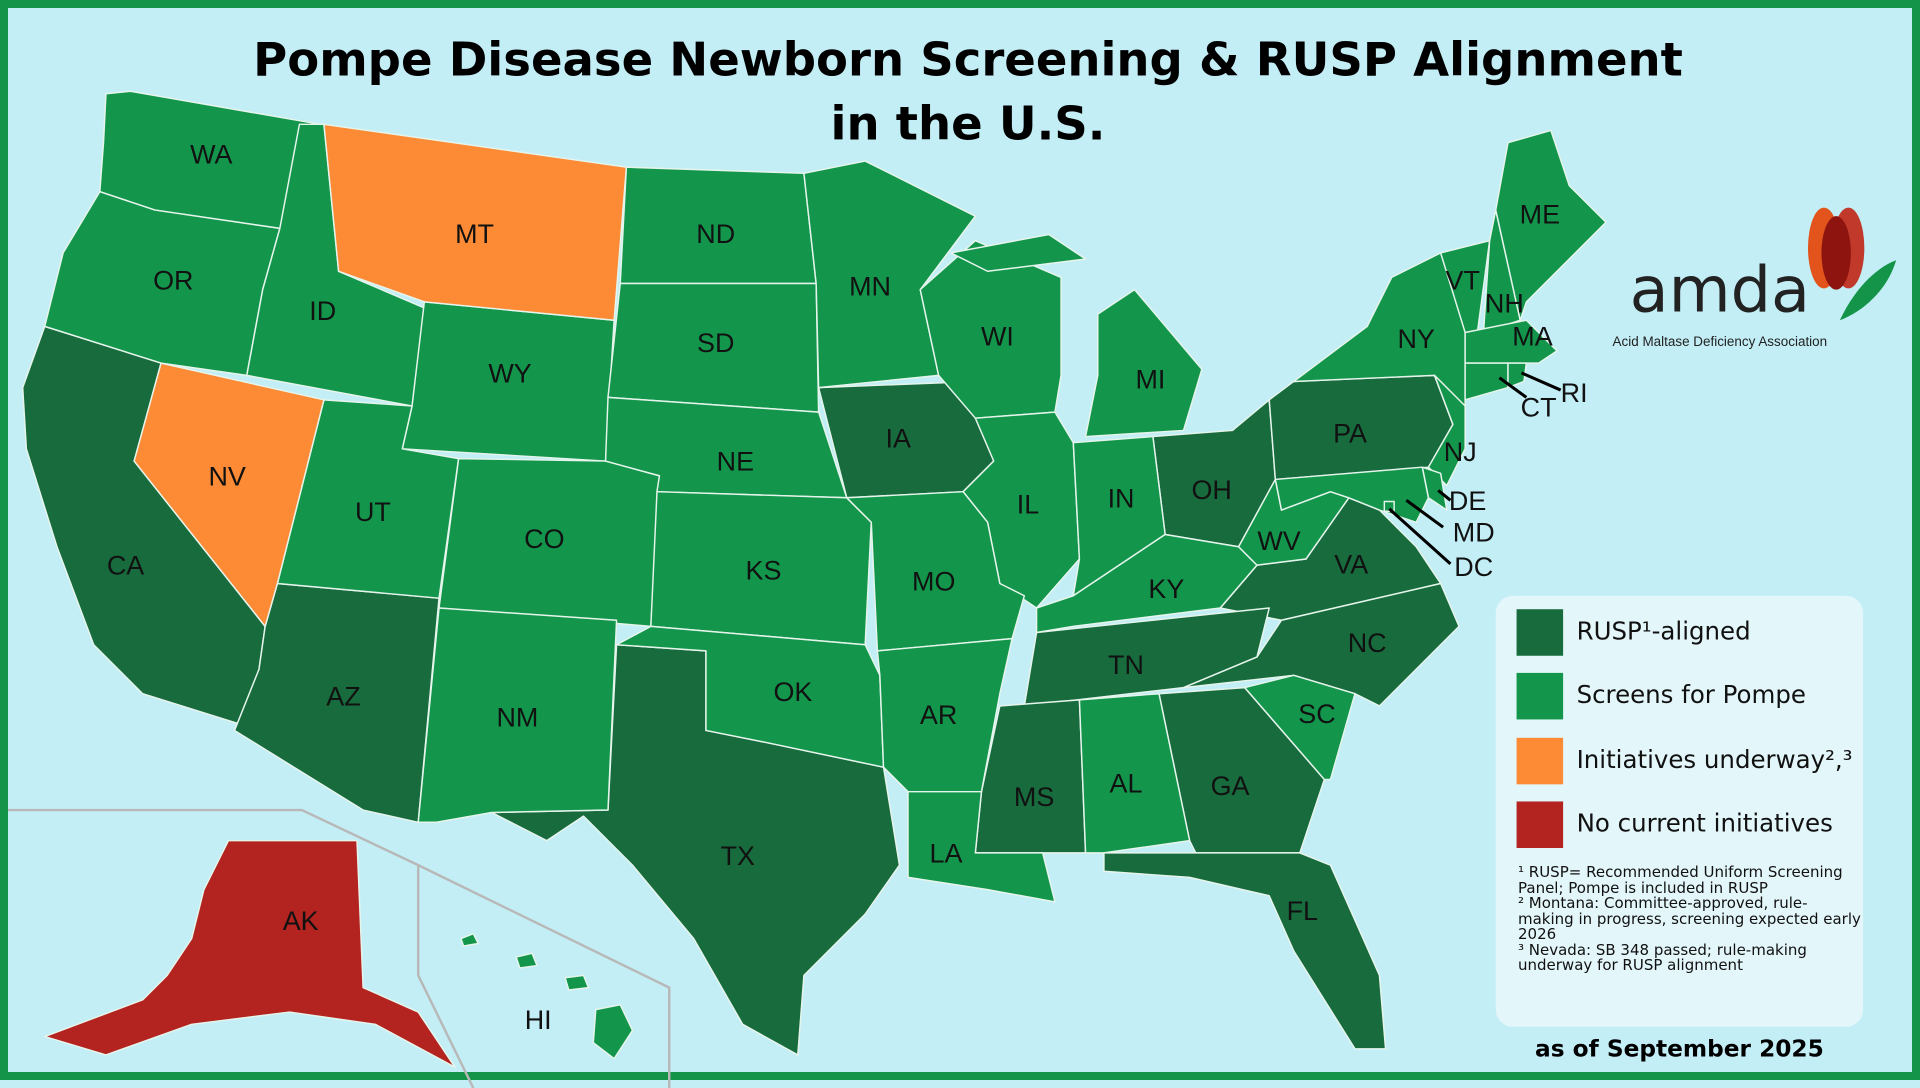 Image resolution: width=1920 pixels, height=1088 pixels. Describe the element at coordinates (1475, 468) in the screenshot. I see `leader-lines` at that location.